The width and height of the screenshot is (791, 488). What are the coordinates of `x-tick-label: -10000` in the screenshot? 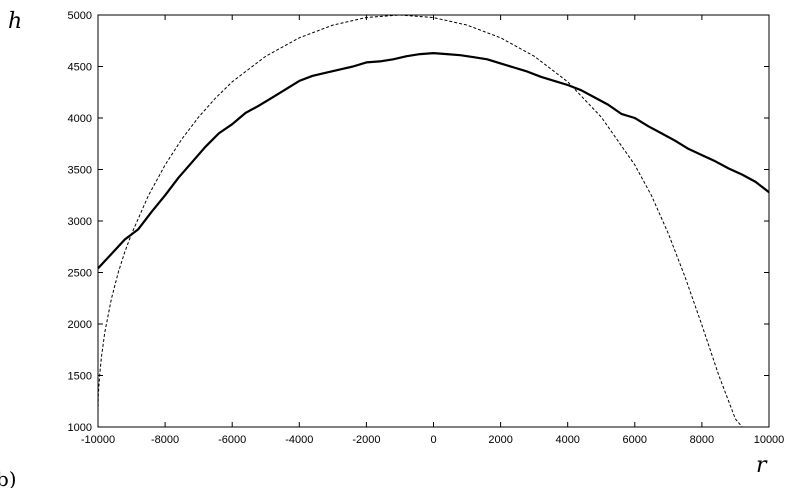 It's located at (98, 440).